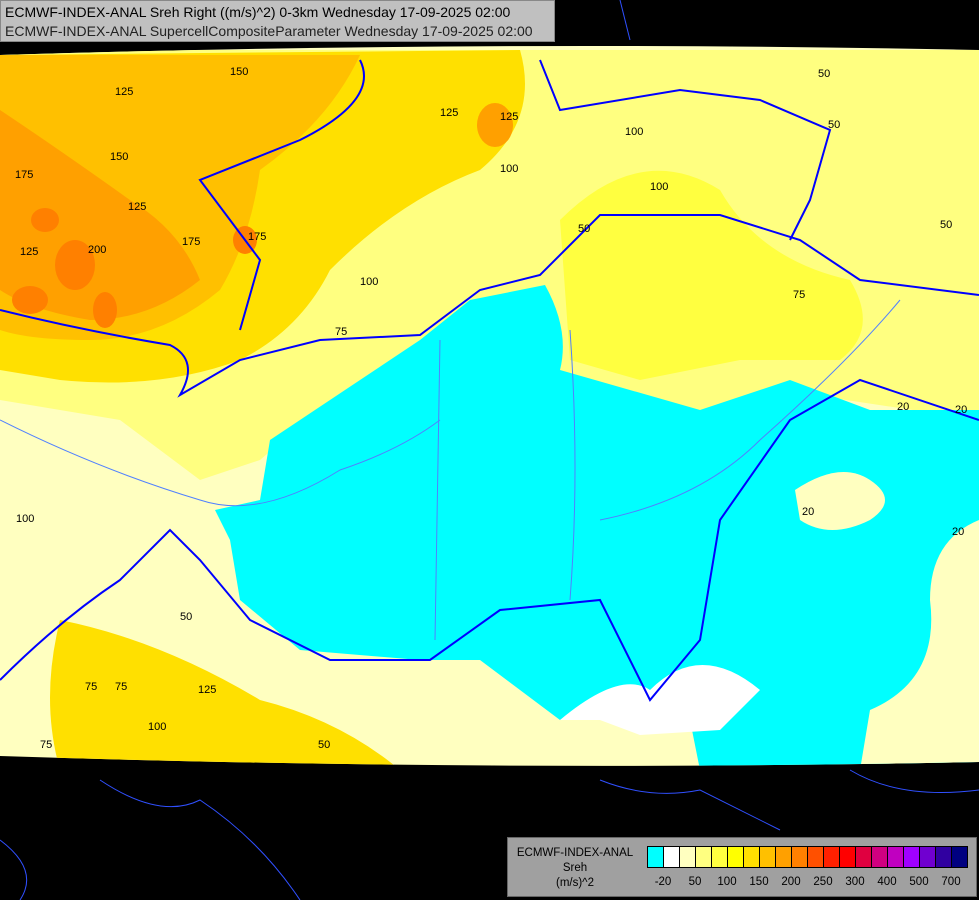  Describe the element at coordinates (727, 882) in the screenshot. I see `legend-tick-label: 100` at that location.